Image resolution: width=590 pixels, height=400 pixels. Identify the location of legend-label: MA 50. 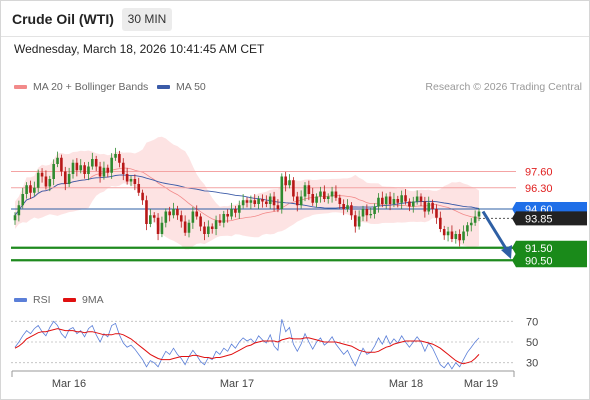
(191, 87).